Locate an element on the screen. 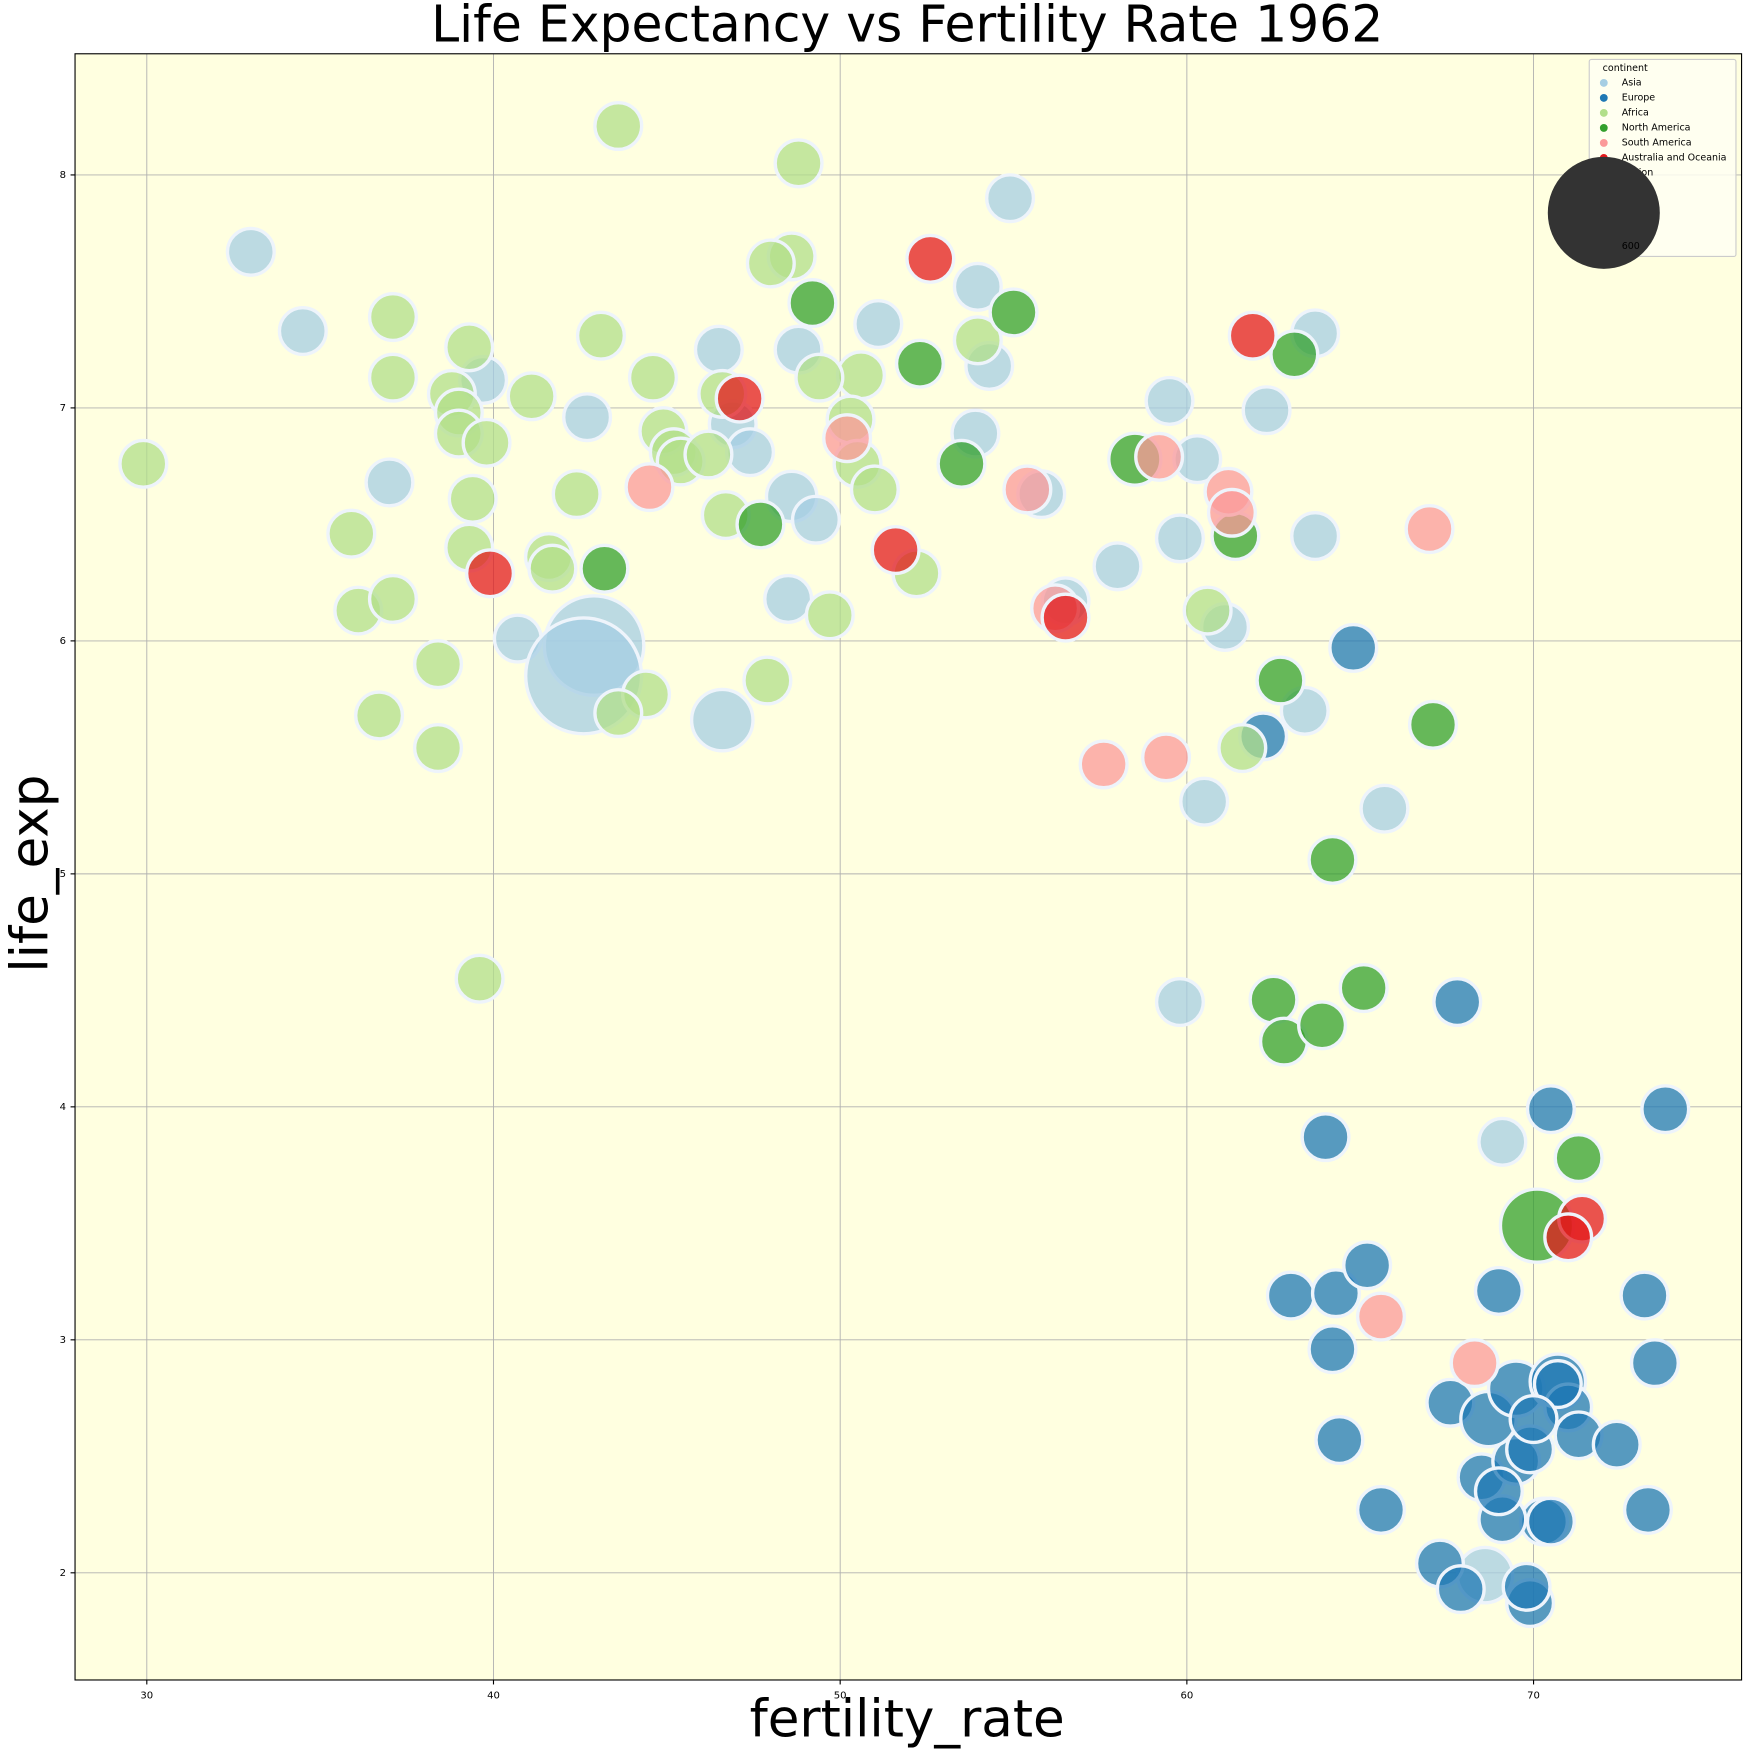 The image size is (1755, 1764). x-tick-label: 30 is located at coordinates (146, 1696).